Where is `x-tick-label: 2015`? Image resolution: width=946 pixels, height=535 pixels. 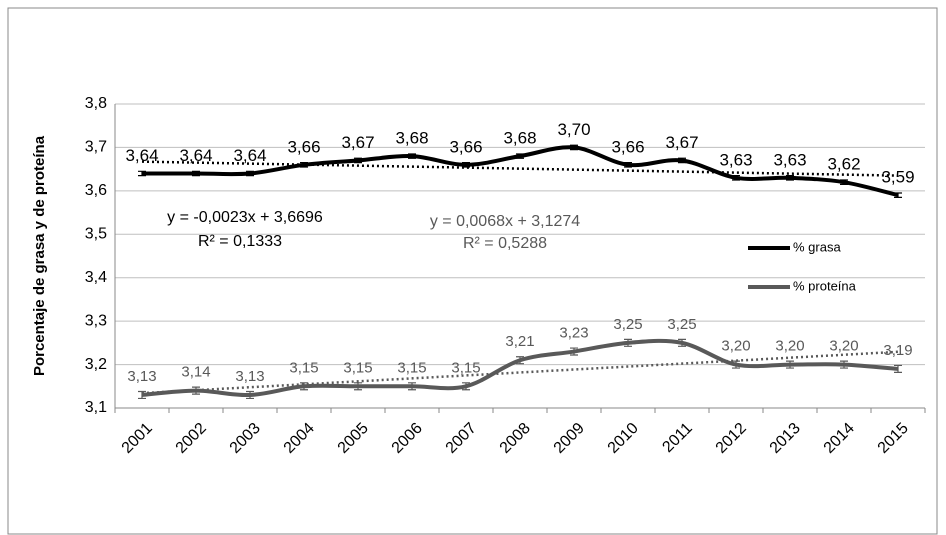
x-tick-label: 2015 is located at coordinates (893, 438).